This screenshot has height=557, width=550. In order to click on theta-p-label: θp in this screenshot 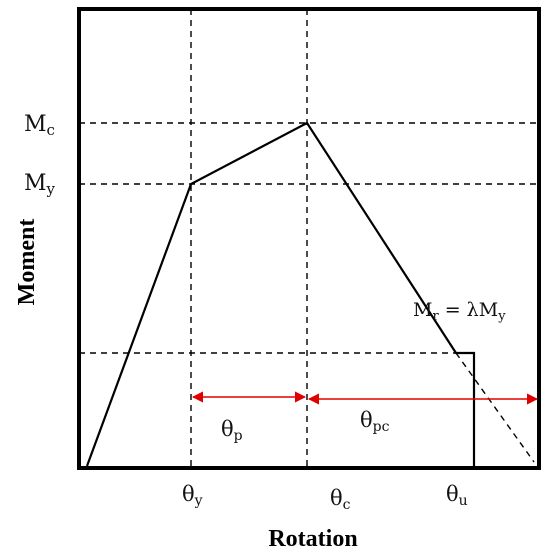, I will do `click(232, 430)`.